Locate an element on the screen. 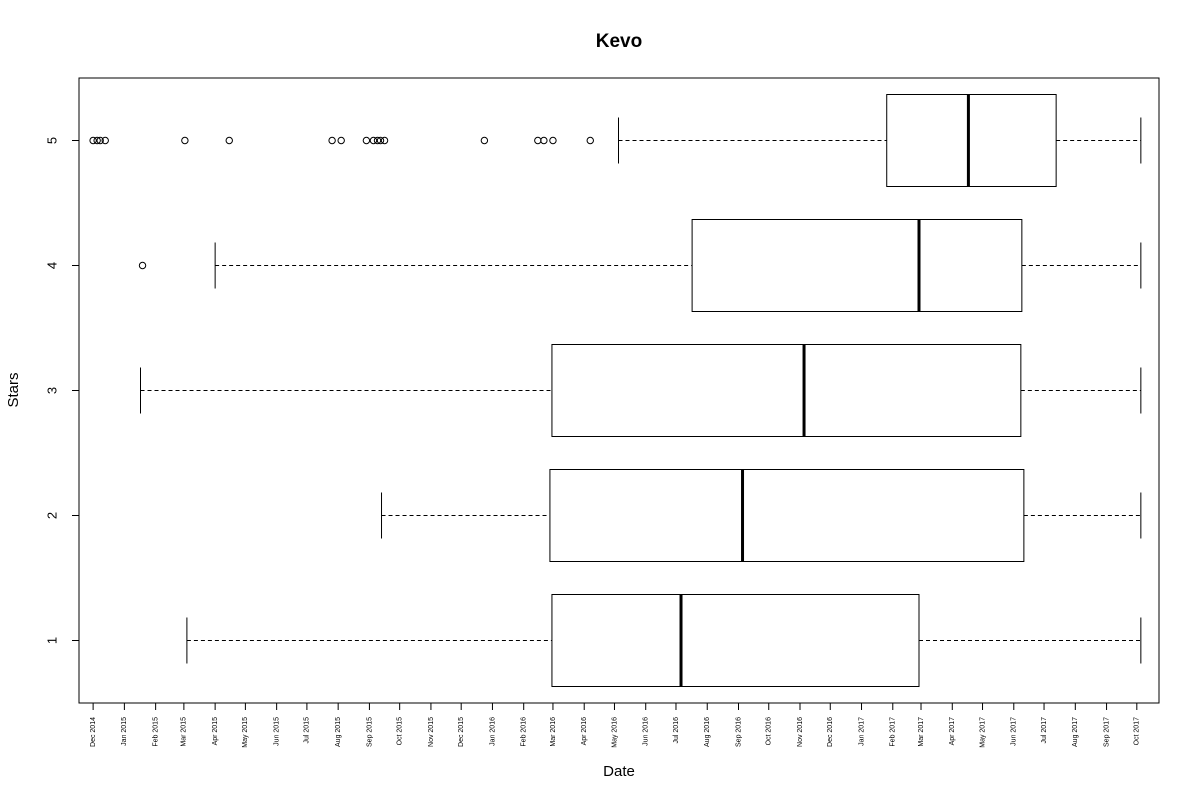  x-tick-label: Feb 2015 is located at coordinates (155, 732).